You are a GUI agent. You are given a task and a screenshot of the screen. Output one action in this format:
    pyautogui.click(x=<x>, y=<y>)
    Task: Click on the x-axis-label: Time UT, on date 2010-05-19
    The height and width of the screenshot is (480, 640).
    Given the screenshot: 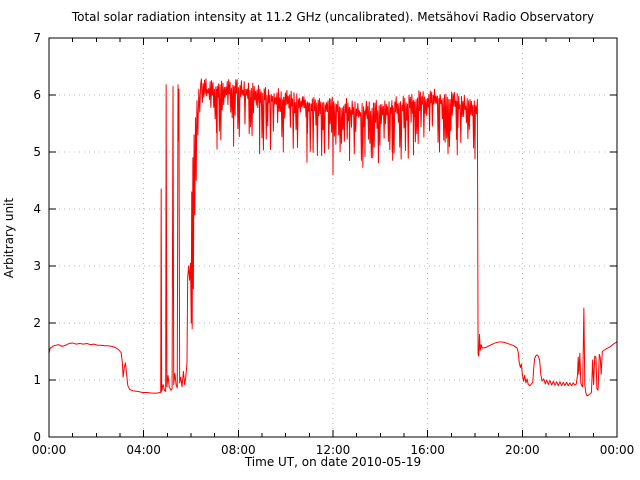 What is the action you would take?
    pyautogui.click(x=332, y=462)
    